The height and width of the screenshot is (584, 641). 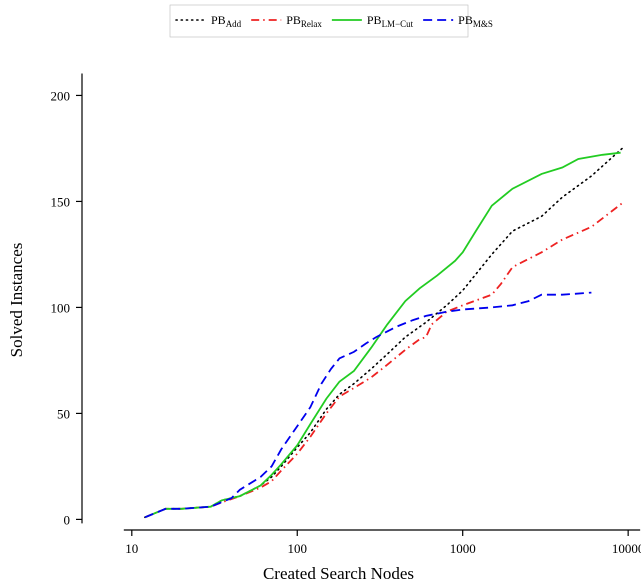 I want to click on x-tick-label: 10, so click(x=131, y=548).